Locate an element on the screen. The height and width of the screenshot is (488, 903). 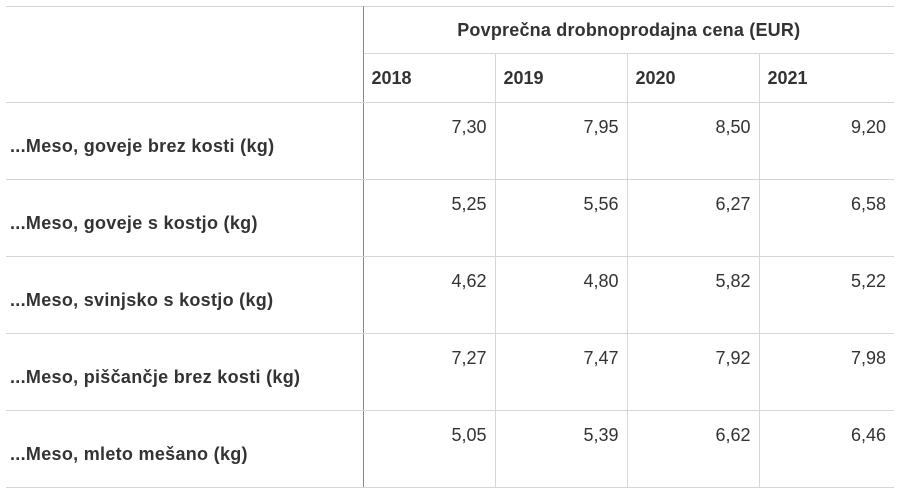
value-cell: 8,50 is located at coordinates (693, 141).